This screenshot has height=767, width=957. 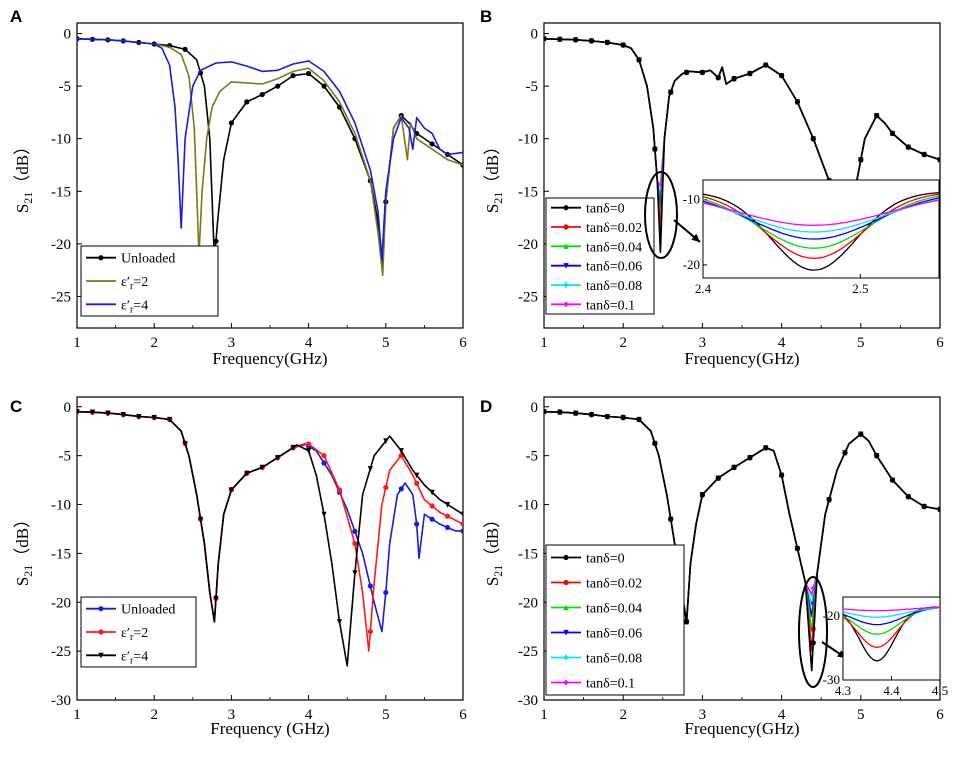 I want to click on legend-label-rest: =4, so click(x=140, y=305).